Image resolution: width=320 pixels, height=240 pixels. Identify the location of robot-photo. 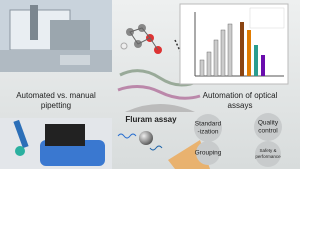
(56, 36).